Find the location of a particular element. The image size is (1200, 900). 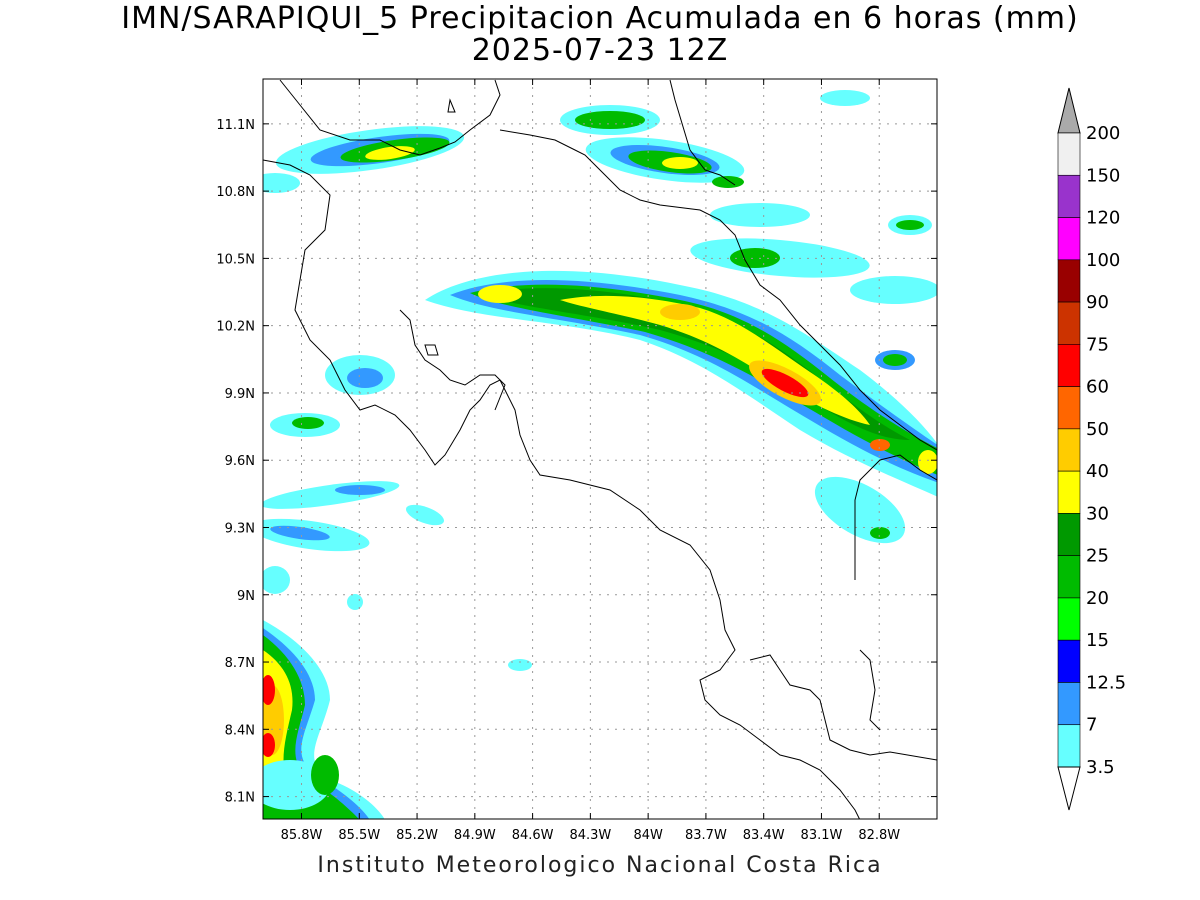

colorbar-label: 40 is located at coordinates (1097, 471).